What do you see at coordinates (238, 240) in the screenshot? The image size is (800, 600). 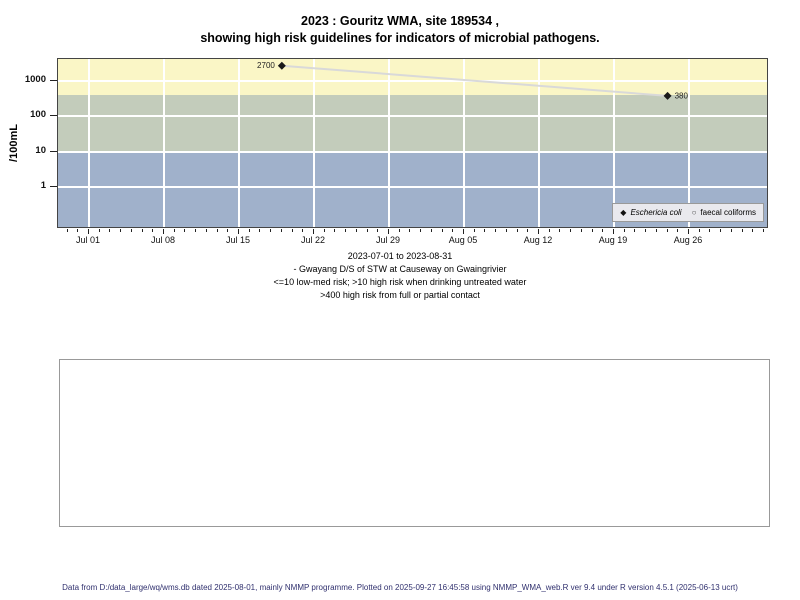 I see `x-tick-label: Jul 15` at bounding box center [238, 240].